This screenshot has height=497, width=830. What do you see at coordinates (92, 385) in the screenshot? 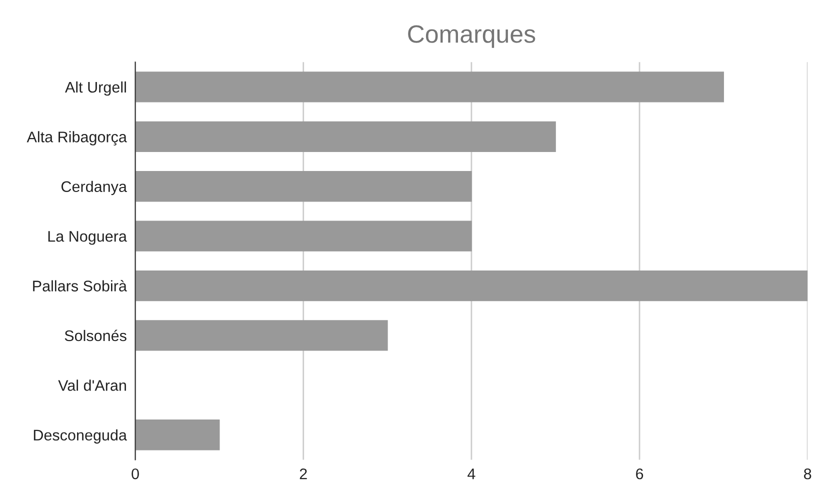
I see `y-tick-label: Val d'Aran` at bounding box center [92, 385].